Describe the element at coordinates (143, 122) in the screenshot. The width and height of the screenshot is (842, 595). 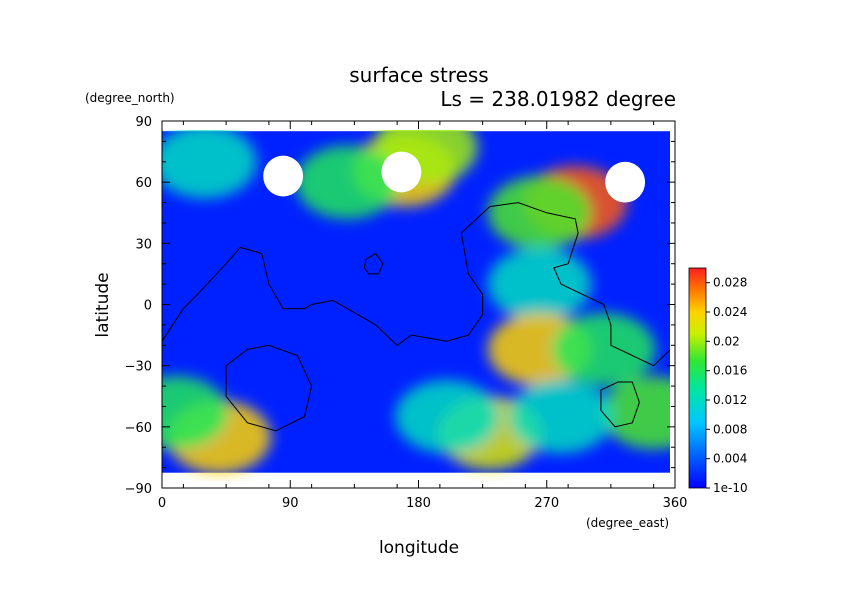
I see `y-tick-label: 90` at that location.